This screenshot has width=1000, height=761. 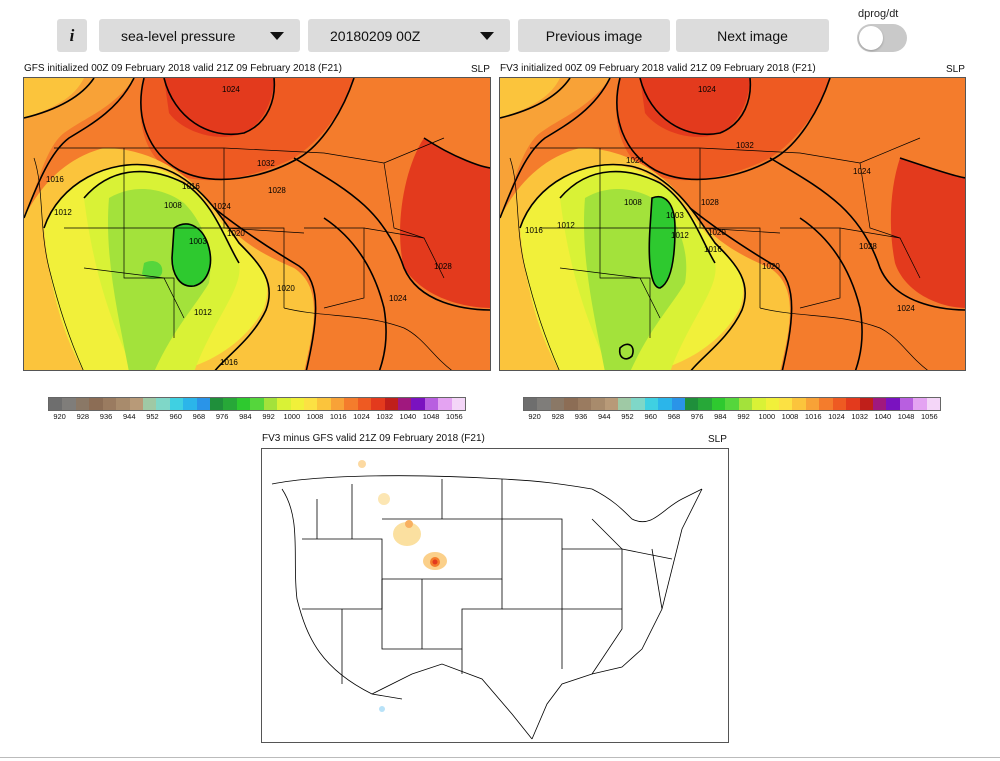 What do you see at coordinates (871, 38) in the screenshot?
I see `toggle-knob` at bounding box center [871, 38].